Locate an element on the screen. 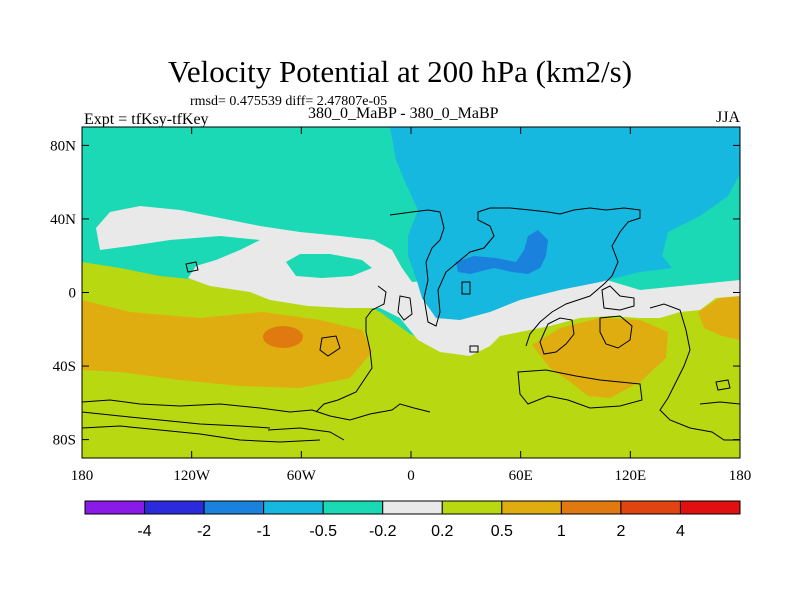 The width and height of the screenshot is (800, 600). x-tick-label: 120E is located at coordinates (630, 476).